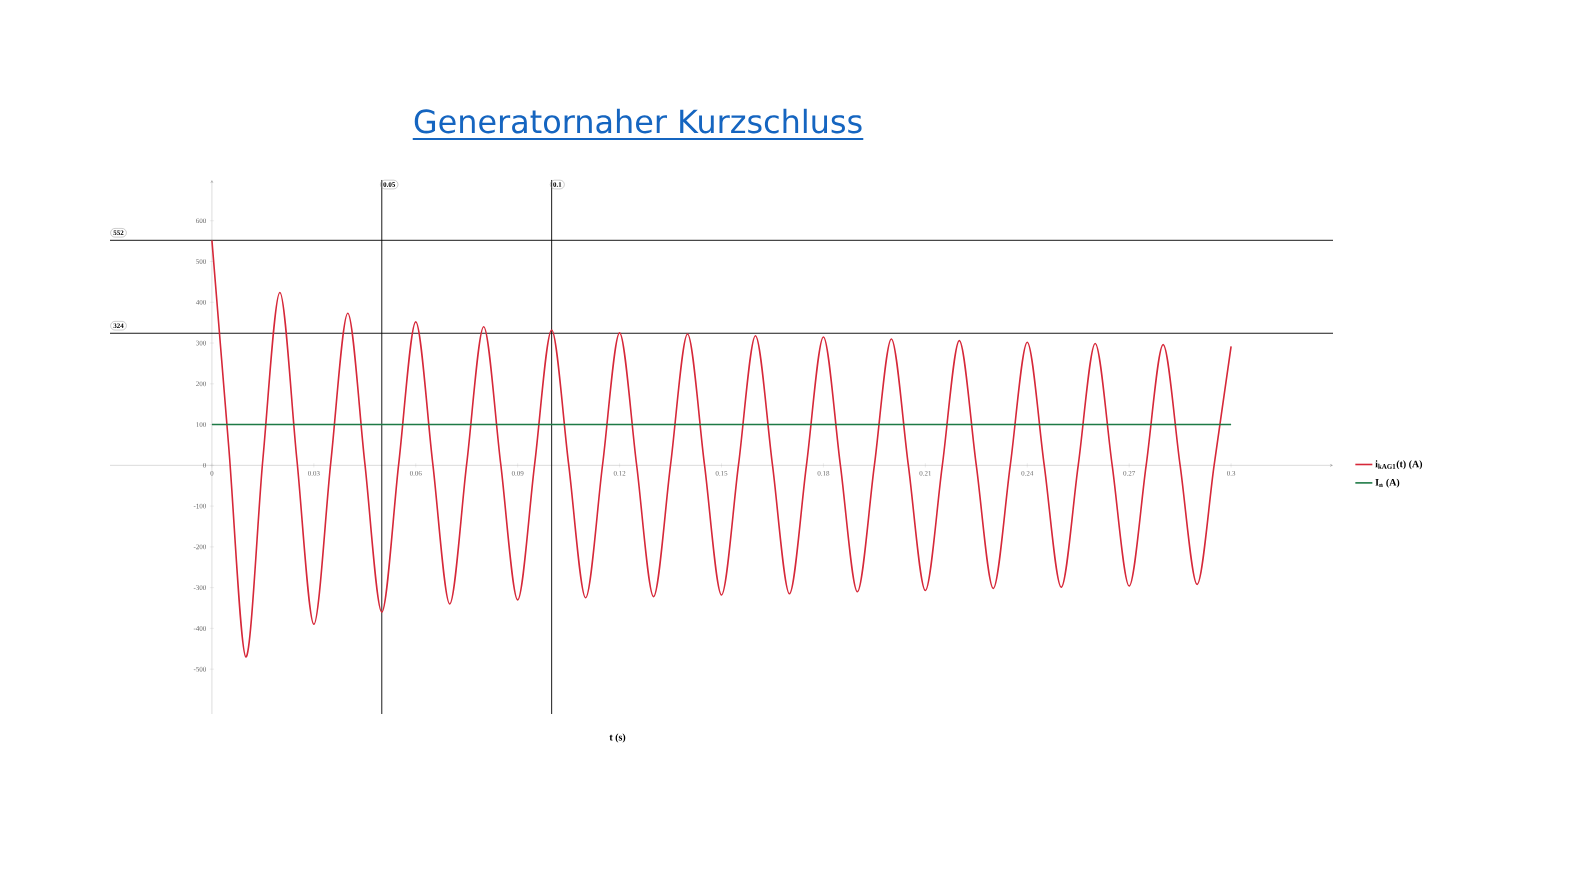 Image resolution: width=1579 pixels, height=869 pixels. Describe the element at coordinates (638, 121) in the screenshot. I see `chart-title: Generatornaher Kurzschluss` at that location.